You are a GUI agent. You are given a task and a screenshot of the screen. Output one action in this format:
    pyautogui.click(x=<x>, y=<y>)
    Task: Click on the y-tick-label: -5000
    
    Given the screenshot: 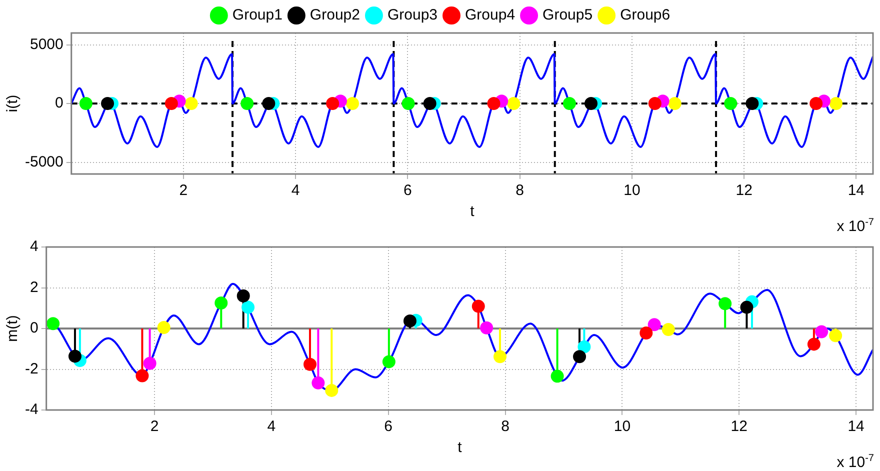 What is the action you would take?
    pyautogui.click(x=44, y=161)
    